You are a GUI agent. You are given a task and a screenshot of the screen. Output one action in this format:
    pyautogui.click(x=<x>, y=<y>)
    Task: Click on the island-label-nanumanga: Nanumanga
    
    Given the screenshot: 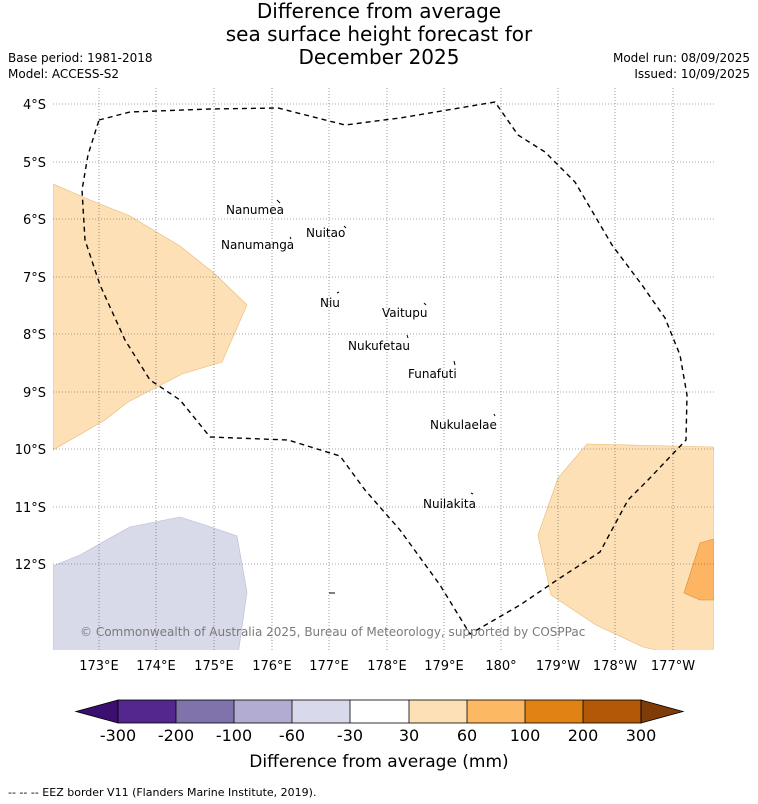 What is the action you would take?
    pyautogui.click(x=257, y=245)
    